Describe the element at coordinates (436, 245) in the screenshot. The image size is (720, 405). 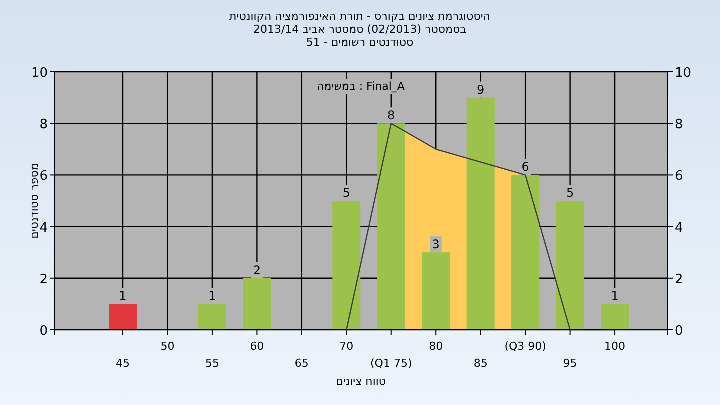
I see `data-label: 3` at that location.